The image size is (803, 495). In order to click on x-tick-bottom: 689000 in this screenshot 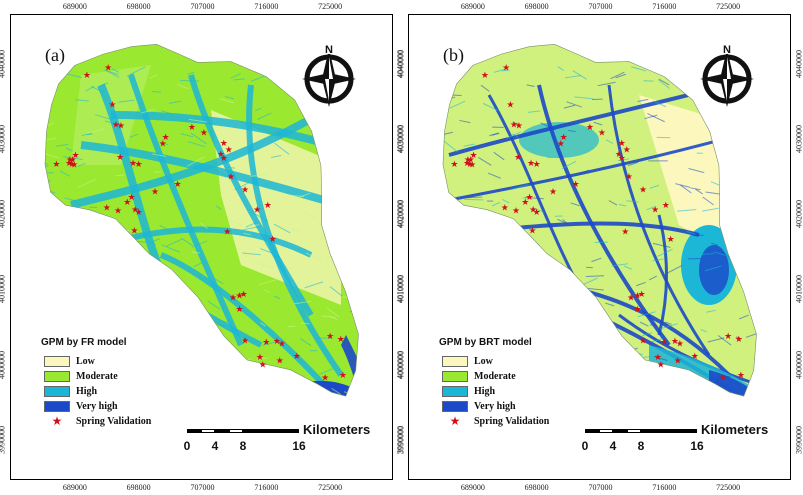, I will do `click(74, 487)`.